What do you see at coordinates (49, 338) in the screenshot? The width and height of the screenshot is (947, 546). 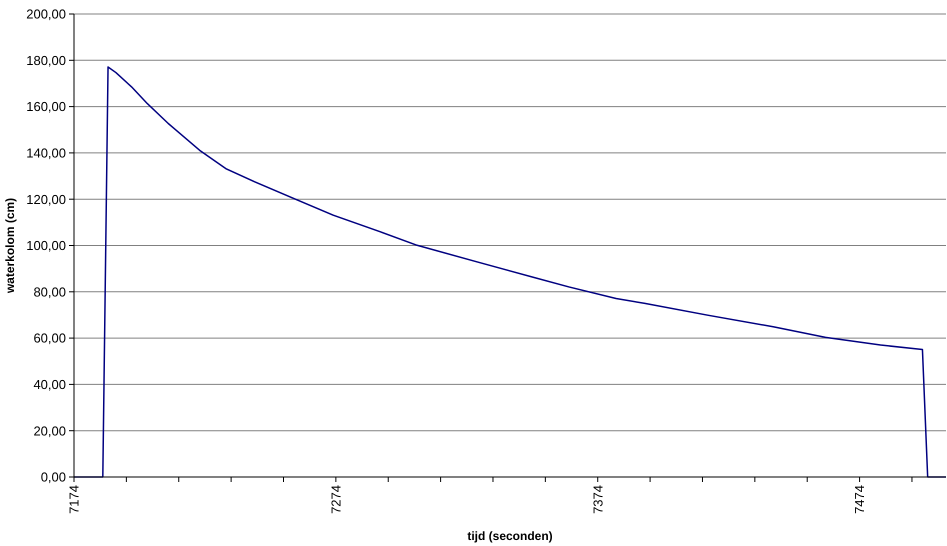 I see `y-tick-label: 60,00` at bounding box center [49, 338].